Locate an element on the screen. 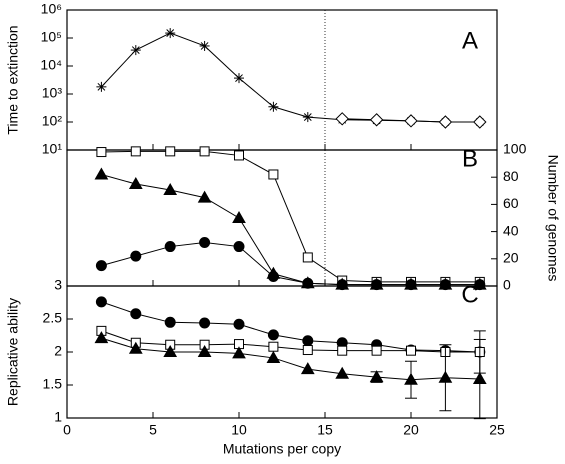  panel-label: C is located at coordinates (469, 294).